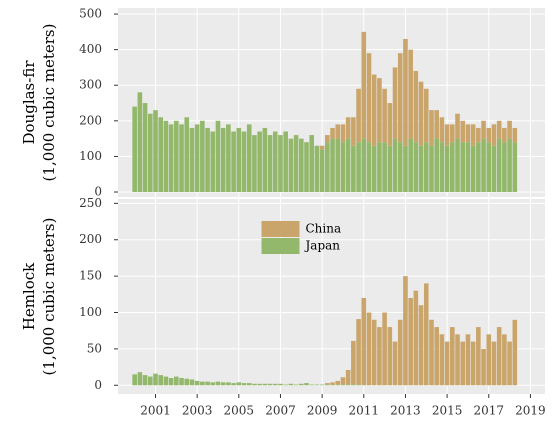  Describe the element at coordinates (29, 296) in the screenshot. I see `y-axis-label: Hemlock` at that location.